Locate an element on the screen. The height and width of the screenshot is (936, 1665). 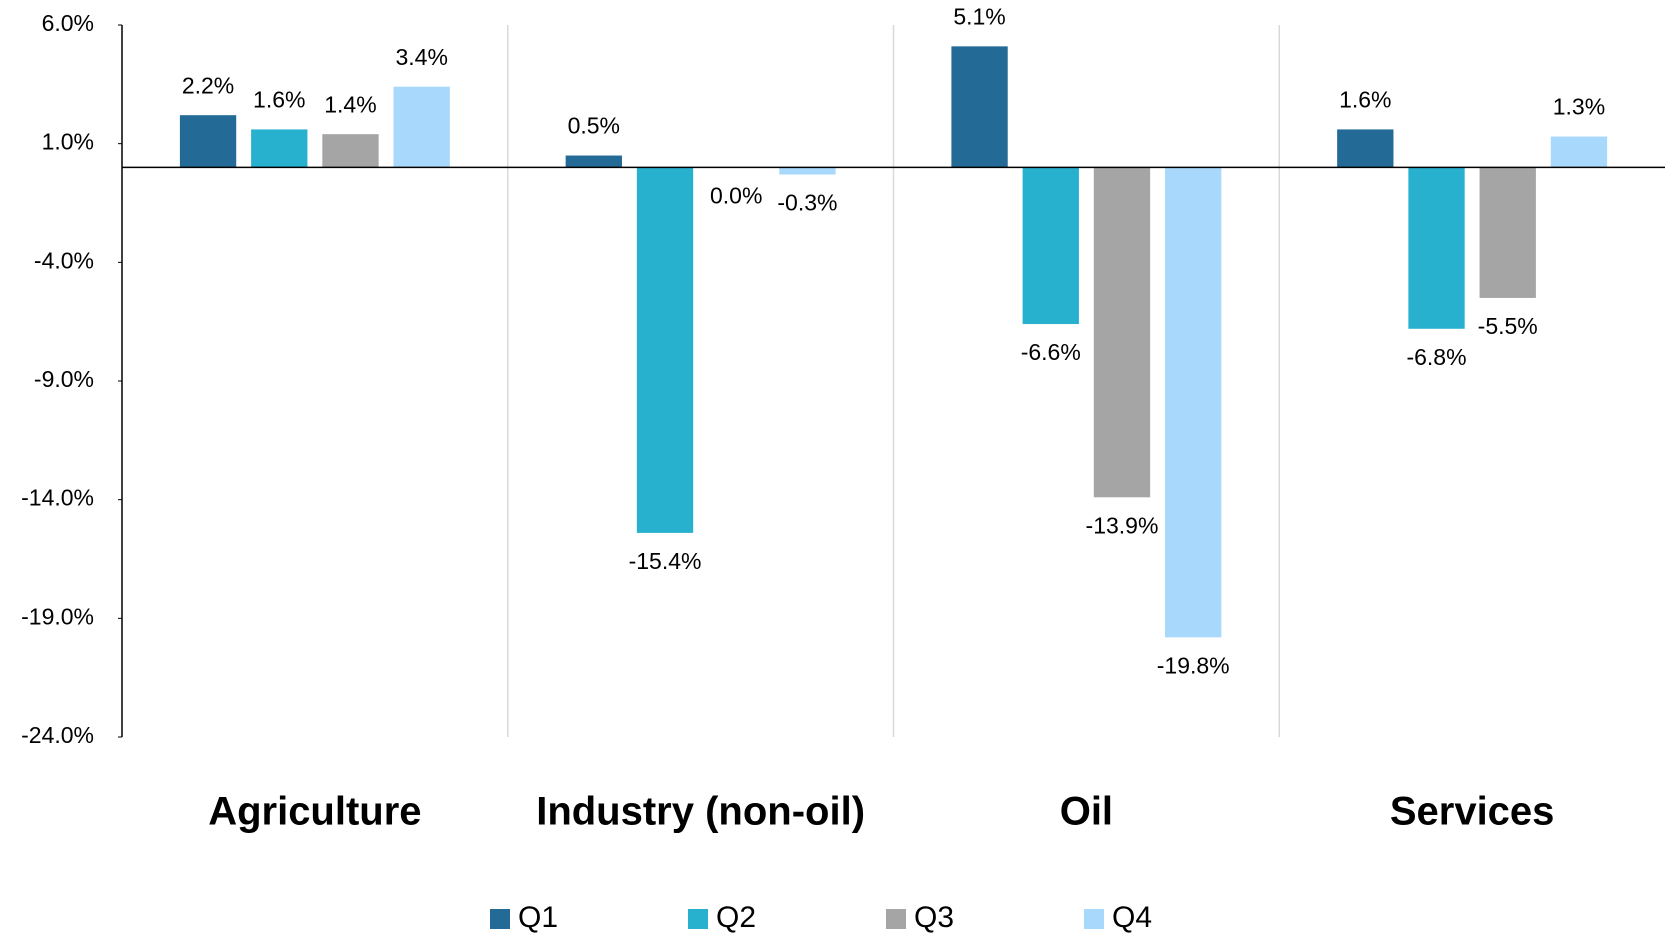
data-label: 2.2% is located at coordinates (208, 85).